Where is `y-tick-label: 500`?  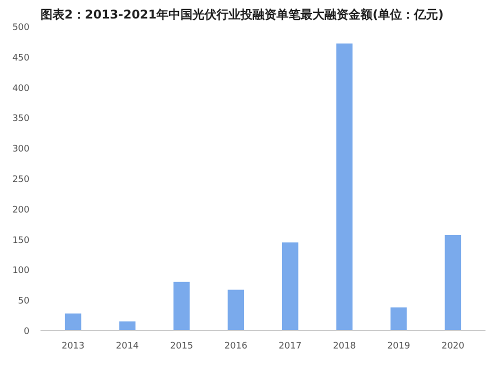 y-tick-label: 500 is located at coordinates (21, 28).